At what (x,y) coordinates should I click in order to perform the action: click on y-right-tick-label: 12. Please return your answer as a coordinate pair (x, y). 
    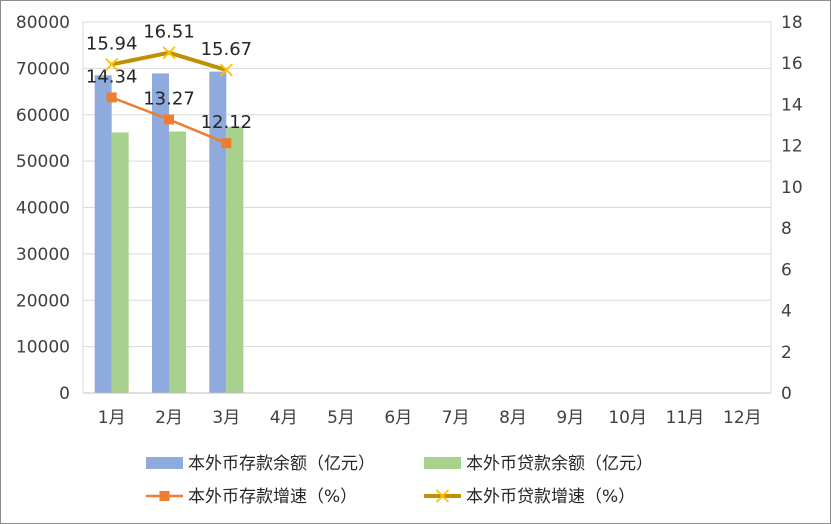
    Looking at the image, I should click on (792, 147).